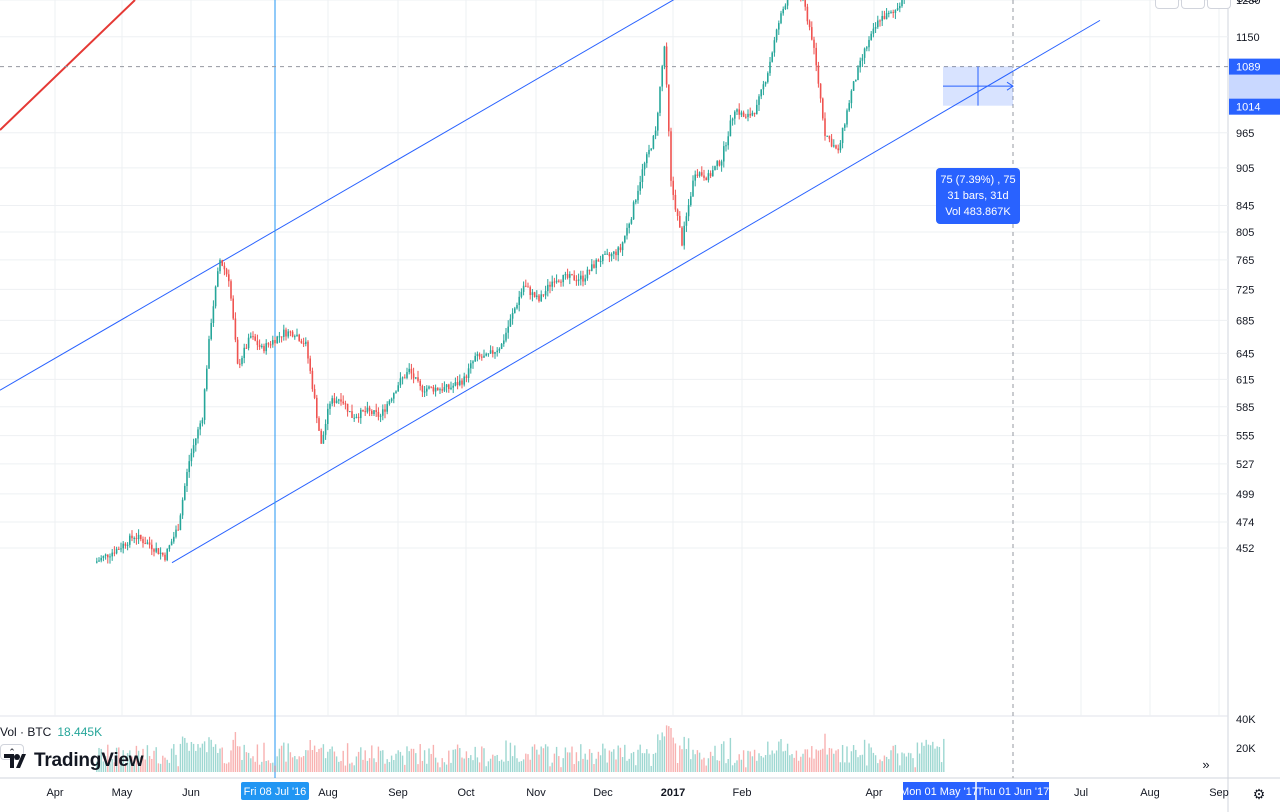  What do you see at coordinates (74, 761) in the screenshot?
I see `tradingview-logo: TradingView` at bounding box center [74, 761].